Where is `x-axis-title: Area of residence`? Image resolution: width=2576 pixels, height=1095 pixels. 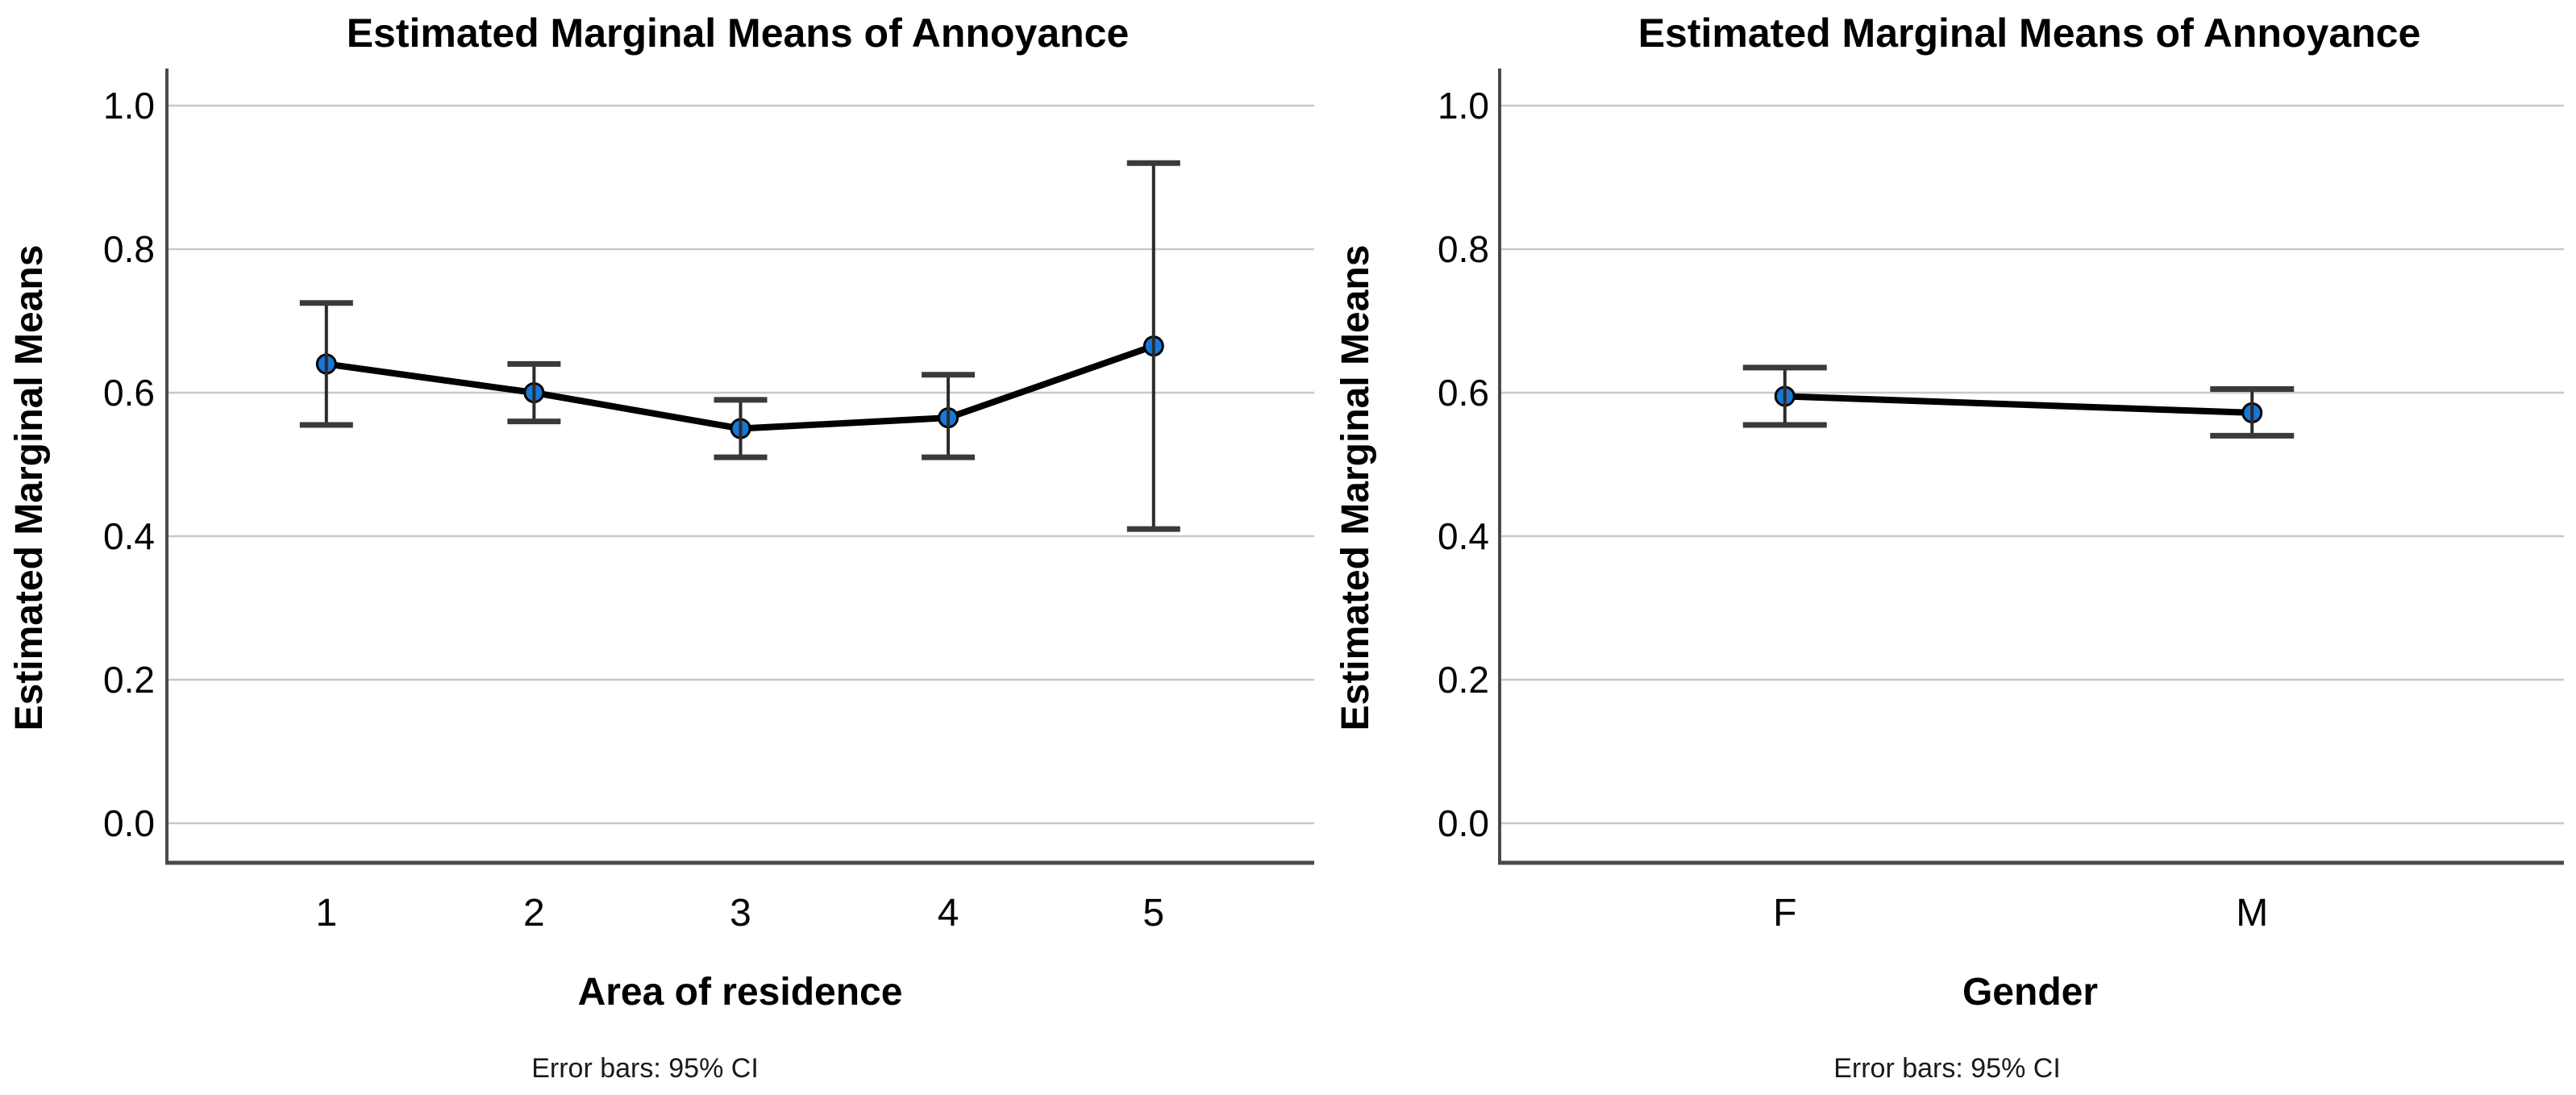 x-axis-title: Area of residence is located at coordinates (740, 993).